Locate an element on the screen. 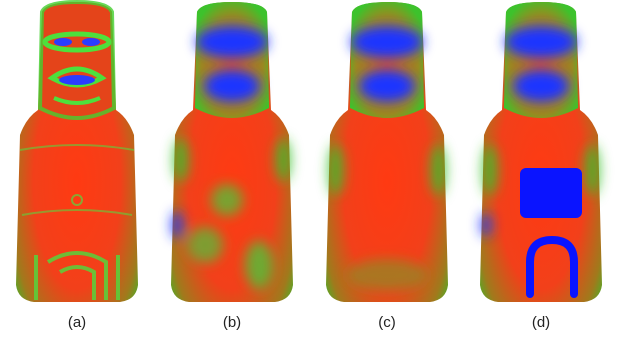 The height and width of the screenshot is (338, 618). marked-region-chest is located at coordinates (551, 193).